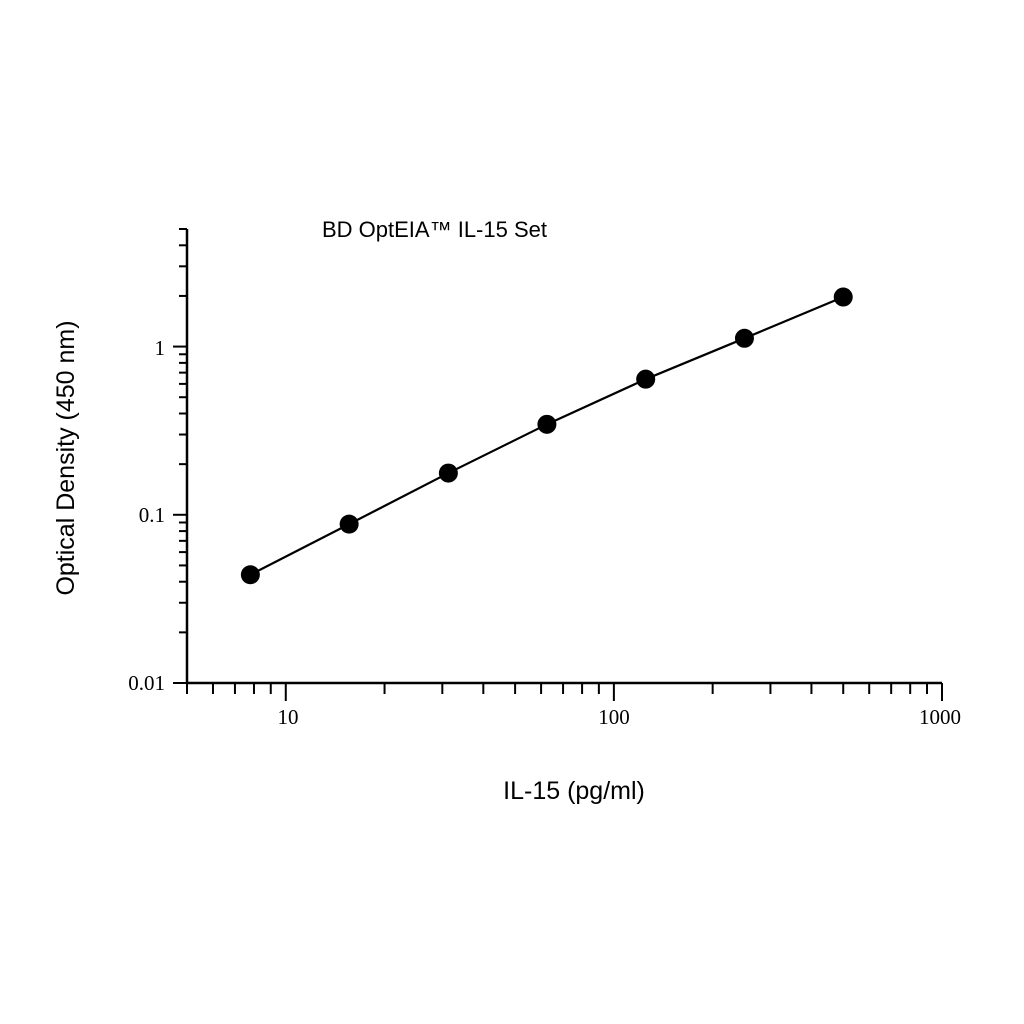  Describe the element at coordinates (152, 515) in the screenshot. I see `y-tick-label-0.1: 0.1` at that location.